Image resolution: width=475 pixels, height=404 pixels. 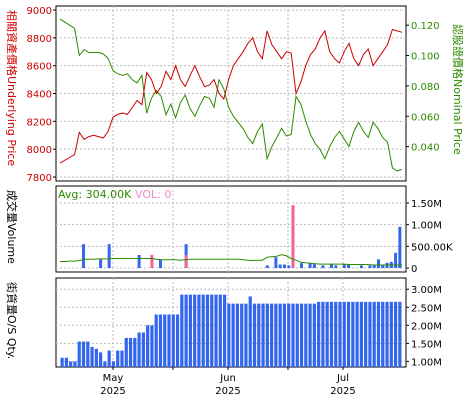 What do you see at coordinates (423, 87) in the screenshot?
I see `nominal-axis-ticks: 0.040 0.060 0.080 0.100 0.120` at bounding box center [423, 87].